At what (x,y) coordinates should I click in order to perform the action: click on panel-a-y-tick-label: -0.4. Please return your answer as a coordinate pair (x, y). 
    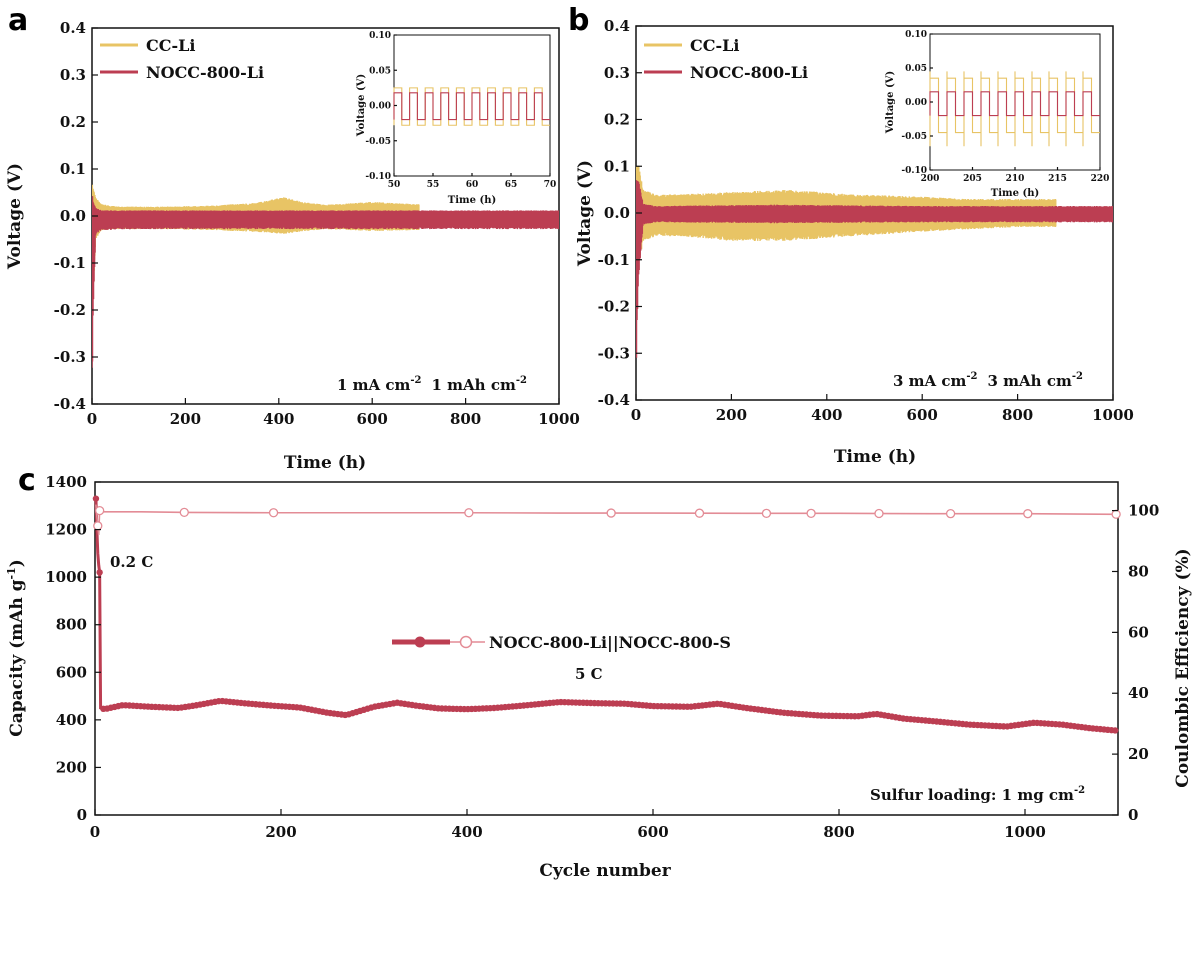
    Looking at the image, I should click on (70, 404).